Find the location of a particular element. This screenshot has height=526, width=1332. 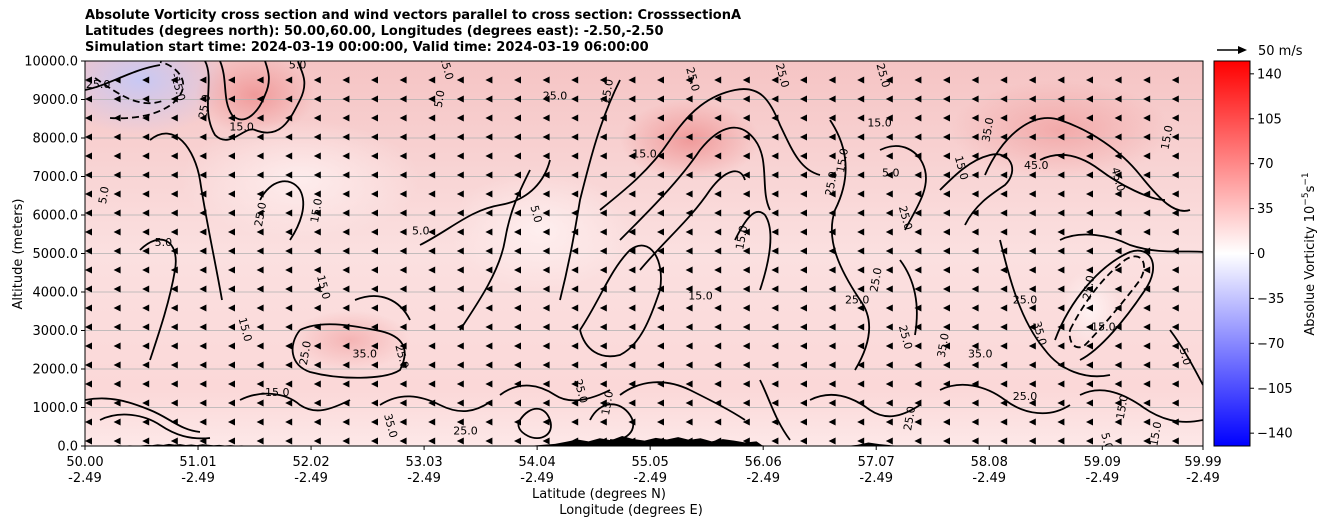

x-tick-label-latitude: 57.07 is located at coordinates (876, 462).